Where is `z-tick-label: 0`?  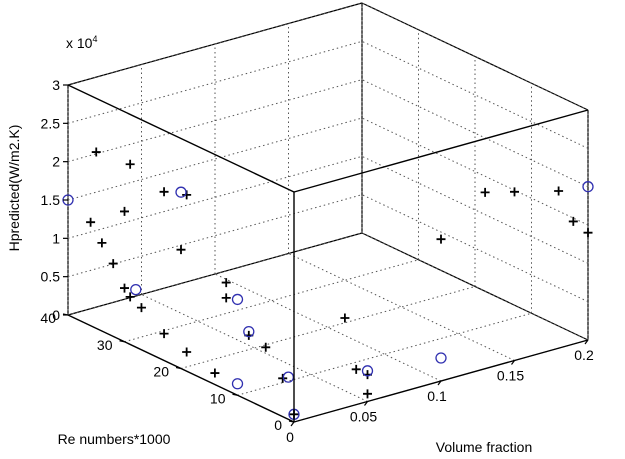 z-tick-label: 0 is located at coordinates (56, 315).